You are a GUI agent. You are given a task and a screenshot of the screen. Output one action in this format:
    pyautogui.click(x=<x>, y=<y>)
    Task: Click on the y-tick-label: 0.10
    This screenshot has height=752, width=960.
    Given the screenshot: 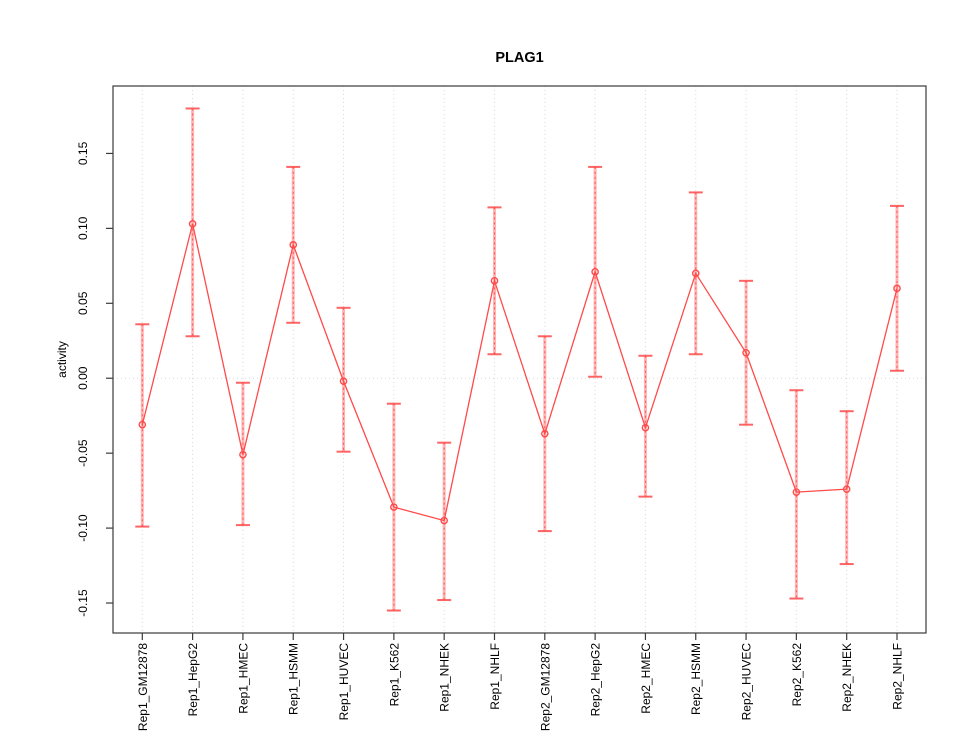 What is the action you would take?
    pyautogui.click(x=83, y=228)
    